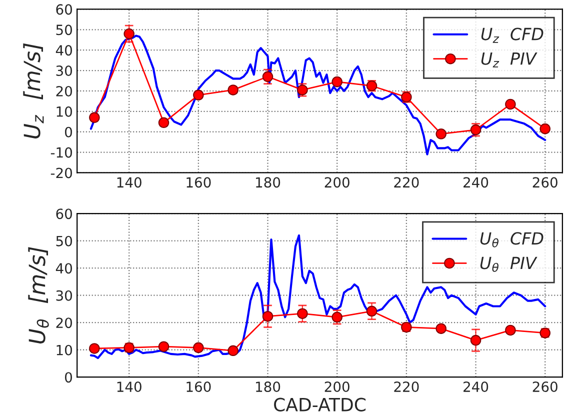 This screenshot has width=571, height=419. Describe the element at coordinates (38, 295) in the screenshot. I see `y-axis-title: U$_{θ}$ [m/s]` at that location.